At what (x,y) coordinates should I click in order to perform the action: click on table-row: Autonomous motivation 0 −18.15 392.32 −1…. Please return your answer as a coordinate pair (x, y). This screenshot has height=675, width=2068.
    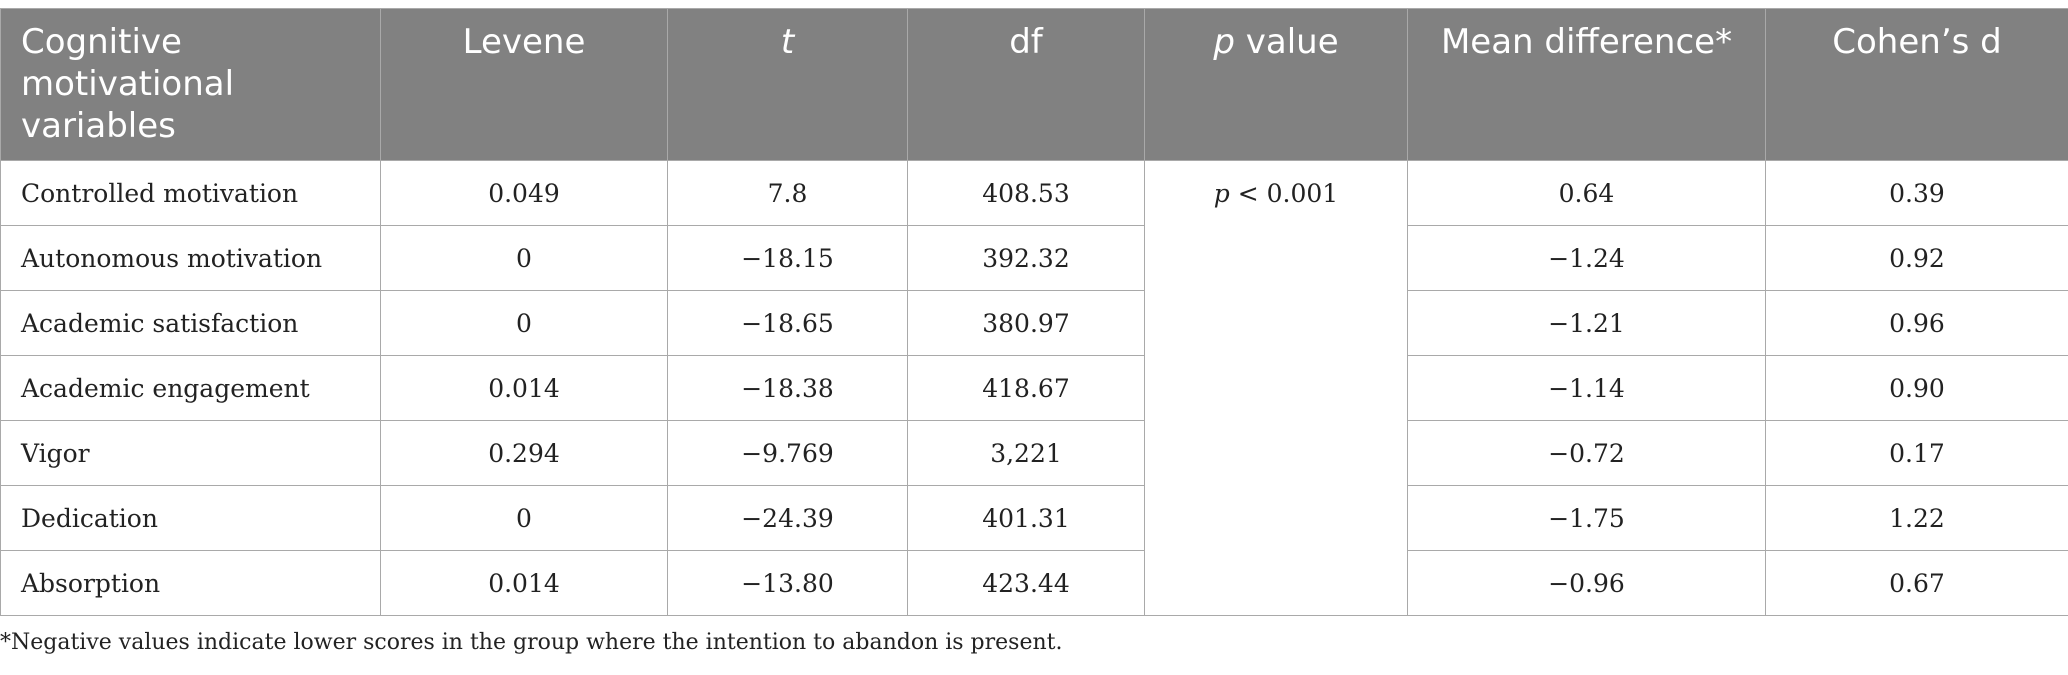
    Looking at the image, I should click on (1034, 258).